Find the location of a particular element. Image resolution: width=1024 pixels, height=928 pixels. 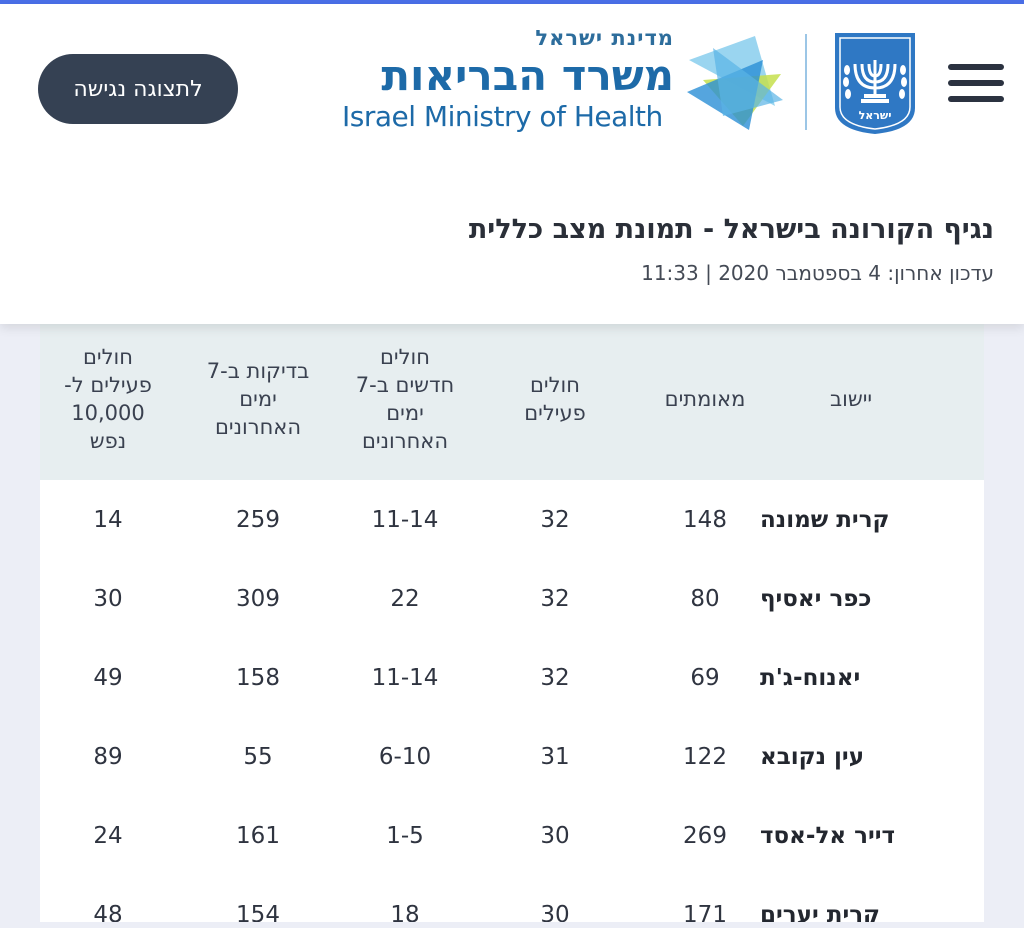

cell-city: יאנוח-ג'ת is located at coordinates (810, 677).